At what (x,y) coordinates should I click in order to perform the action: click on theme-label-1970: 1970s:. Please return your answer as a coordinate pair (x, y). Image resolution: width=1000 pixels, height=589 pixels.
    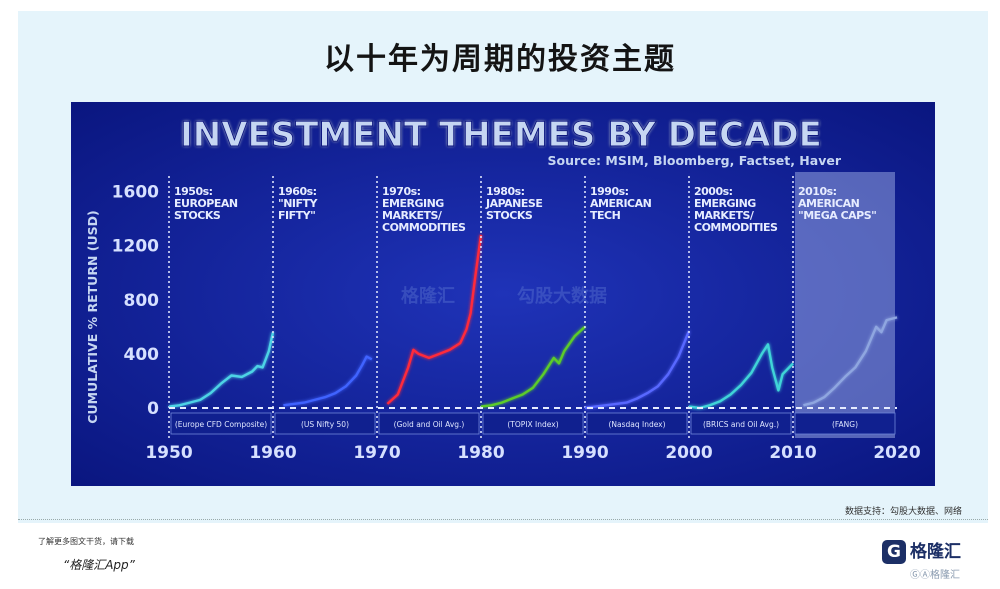
    Looking at the image, I should click on (401, 191).